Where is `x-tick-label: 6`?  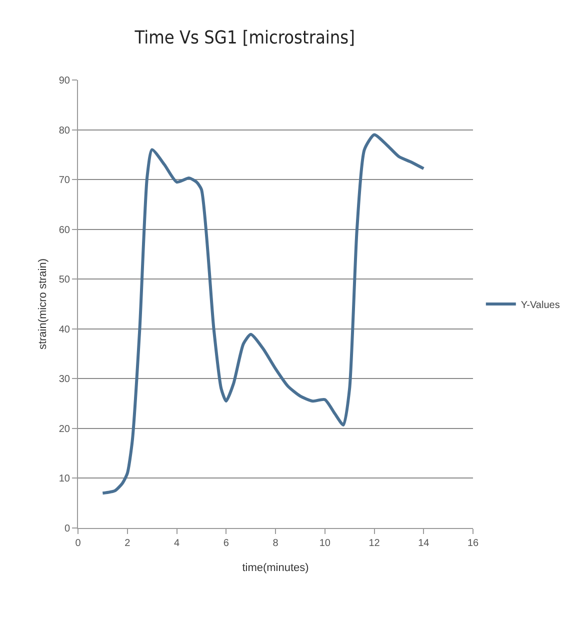 x-tick-label: 6 is located at coordinates (226, 543).